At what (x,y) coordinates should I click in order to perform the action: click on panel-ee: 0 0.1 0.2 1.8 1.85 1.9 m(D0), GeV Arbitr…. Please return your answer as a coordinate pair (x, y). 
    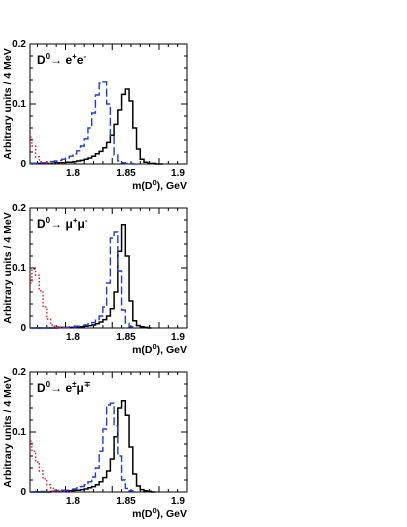
    Looking at the image, I should click on (95, 115).